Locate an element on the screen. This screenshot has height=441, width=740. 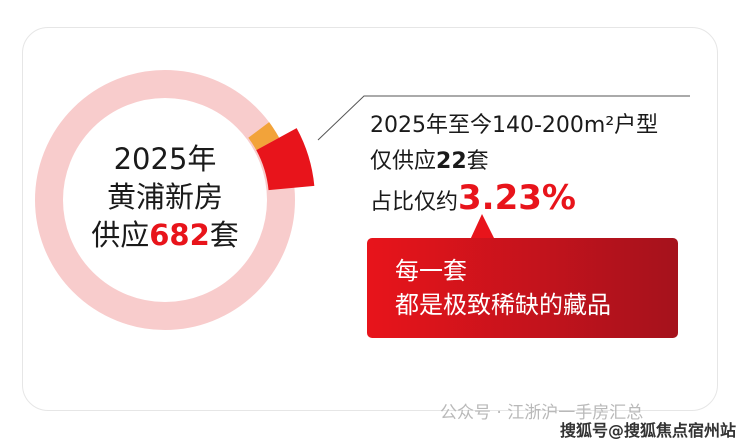
supply-number: 682 is located at coordinates (179, 235).